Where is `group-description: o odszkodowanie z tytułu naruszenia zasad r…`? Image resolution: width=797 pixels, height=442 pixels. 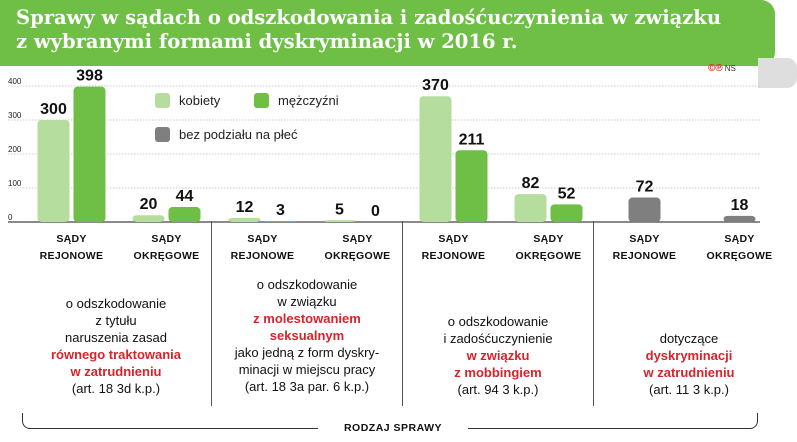
group-description: o odszkodowanie z tytułu naruszenia zasad r… is located at coordinates (116, 346).